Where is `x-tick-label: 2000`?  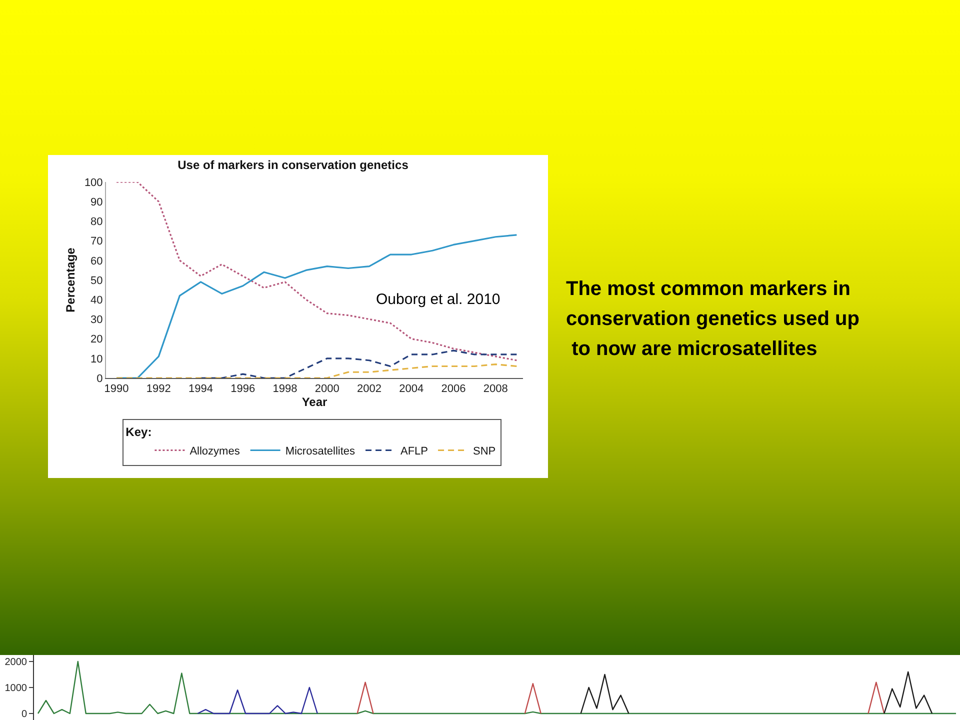
x-tick-label: 2000 is located at coordinates (327, 389).